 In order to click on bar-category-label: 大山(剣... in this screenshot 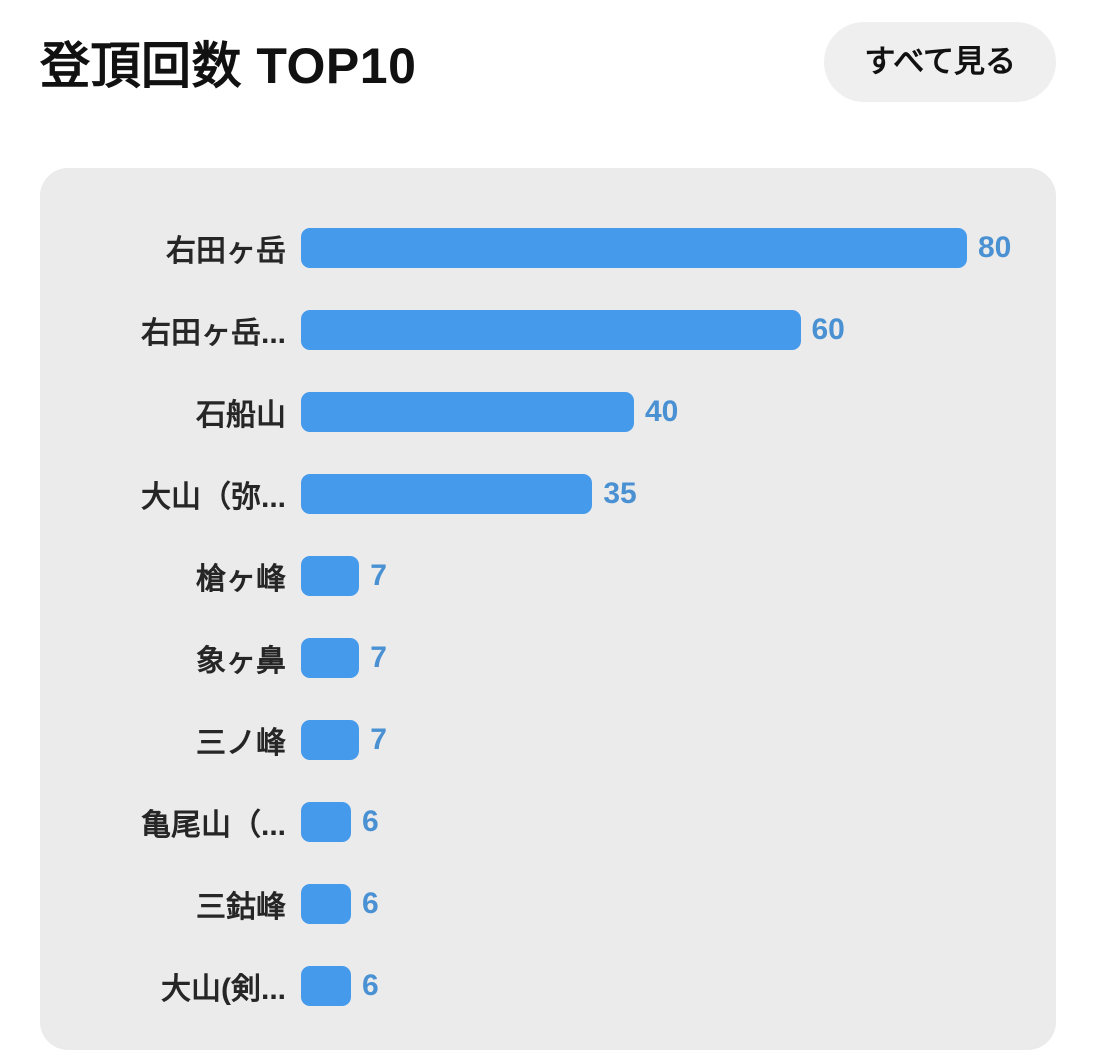, I will do `click(223, 990)`.